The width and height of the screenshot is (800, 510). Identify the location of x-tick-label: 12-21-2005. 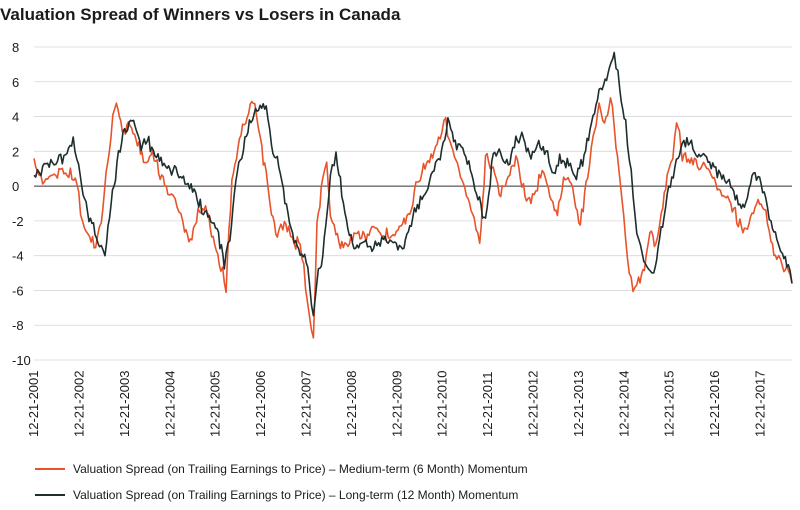
(215, 404).